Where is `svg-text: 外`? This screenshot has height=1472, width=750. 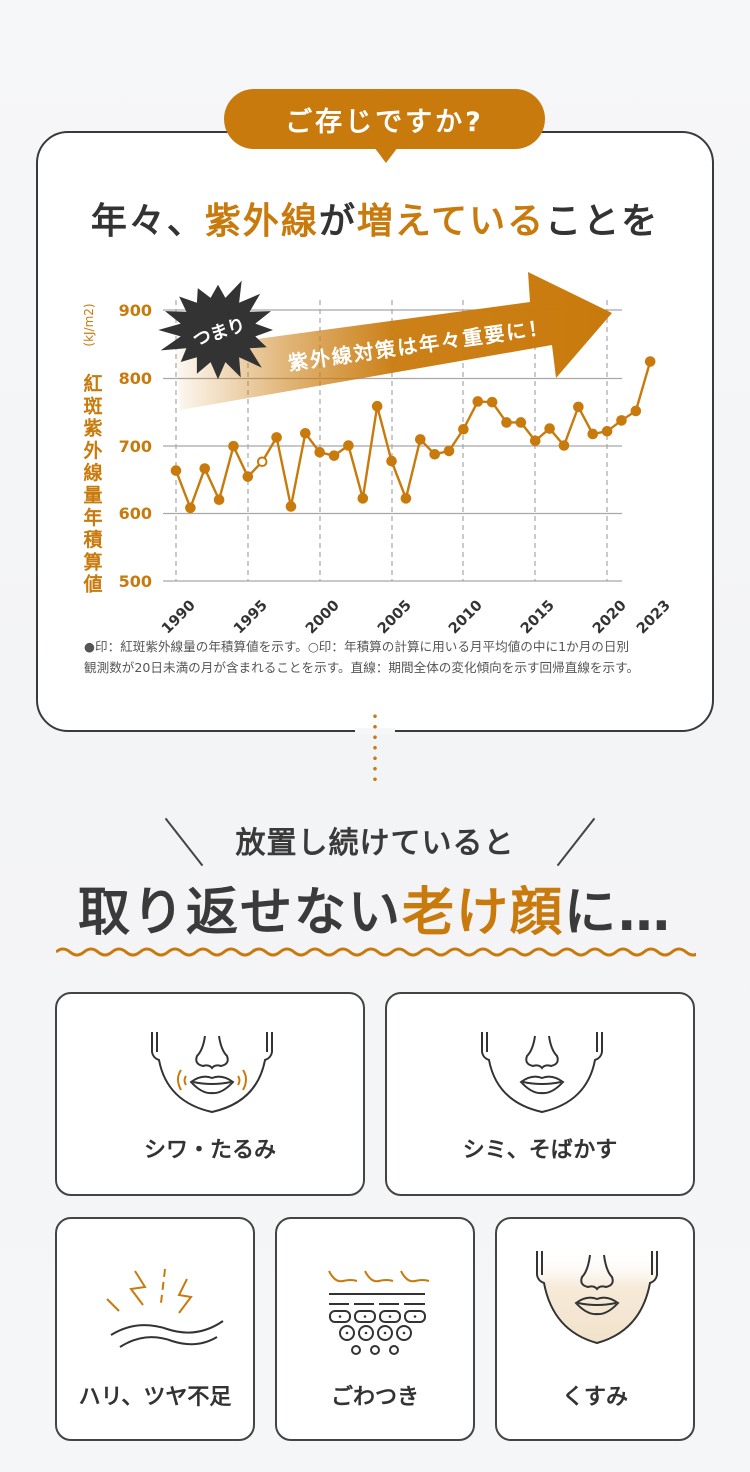 svg-text: 外 is located at coordinates (92, 450).